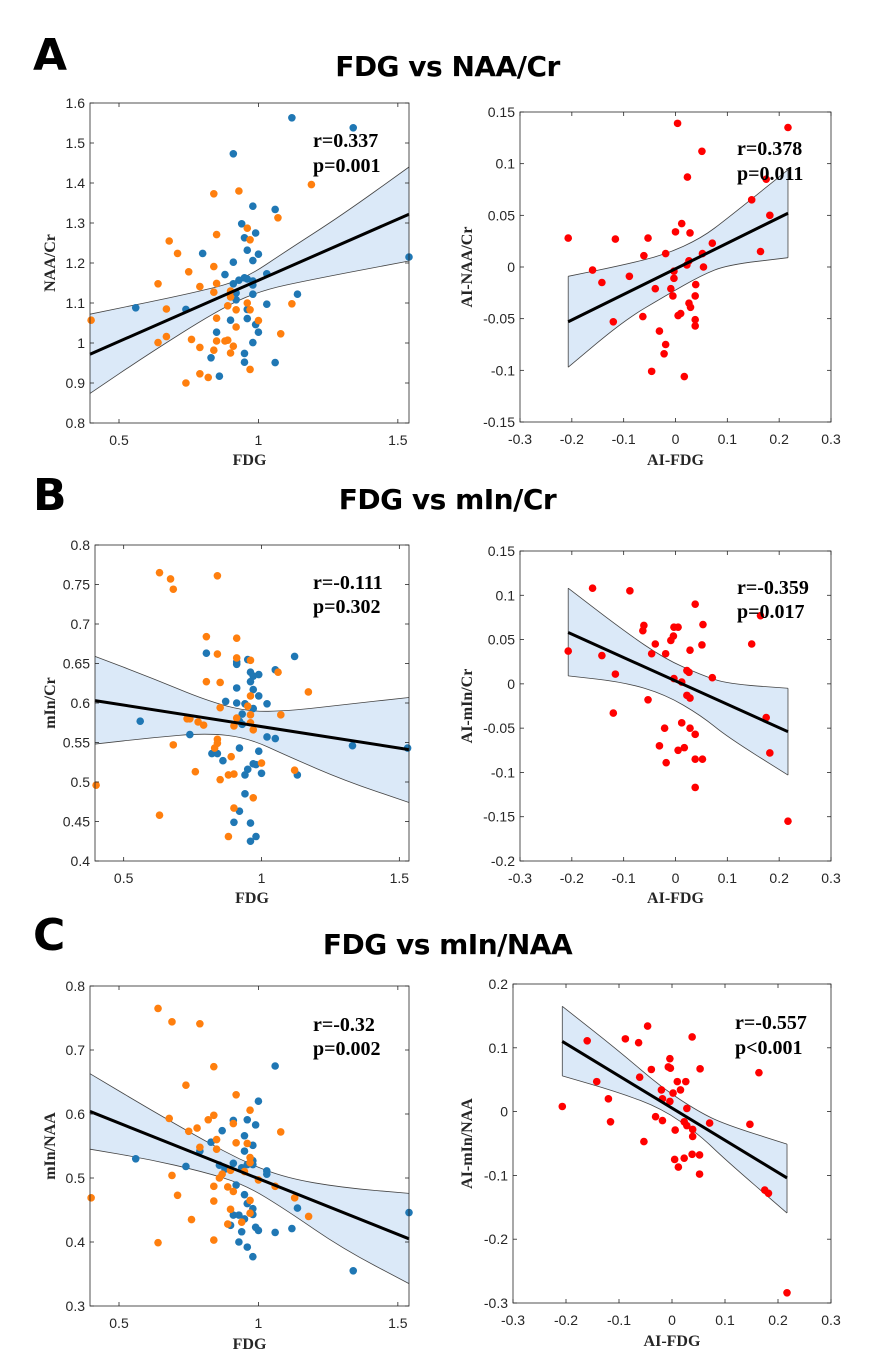  Describe the element at coordinates (119, 1323) in the screenshot. I see `x-tick-label: 0.5` at that location.